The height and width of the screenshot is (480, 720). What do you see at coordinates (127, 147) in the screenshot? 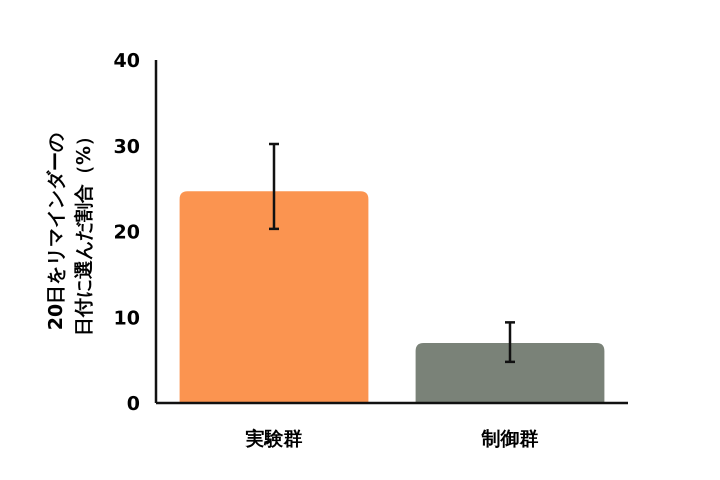
I see `y-tick-label: 30` at bounding box center [127, 147].